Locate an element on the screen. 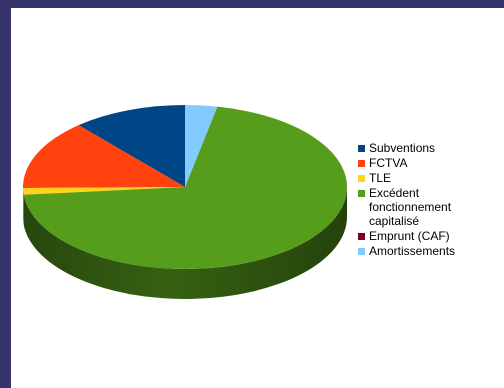  legend-item: Emprunt (CAF) is located at coordinates (431, 236).